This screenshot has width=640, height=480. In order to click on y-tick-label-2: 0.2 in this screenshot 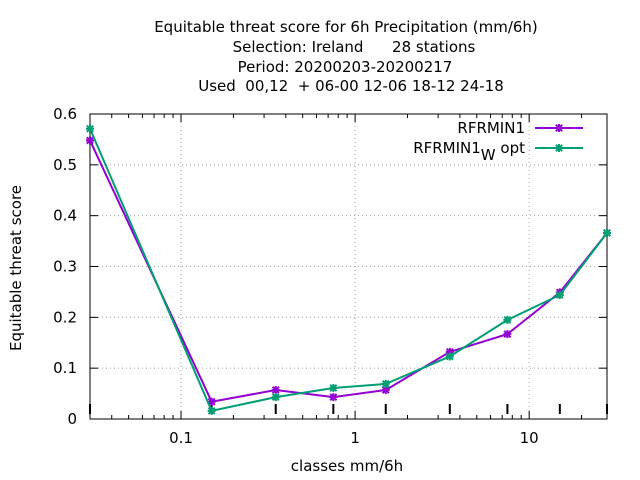, I will do `click(65, 317)`.